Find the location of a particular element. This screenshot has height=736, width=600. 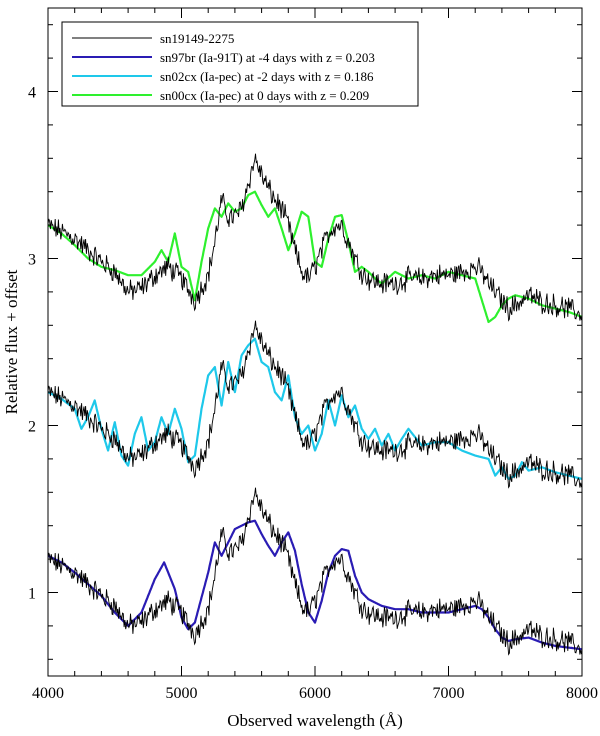

y-axis-title: Relative flux + offset is located at coordinates (11, 341).